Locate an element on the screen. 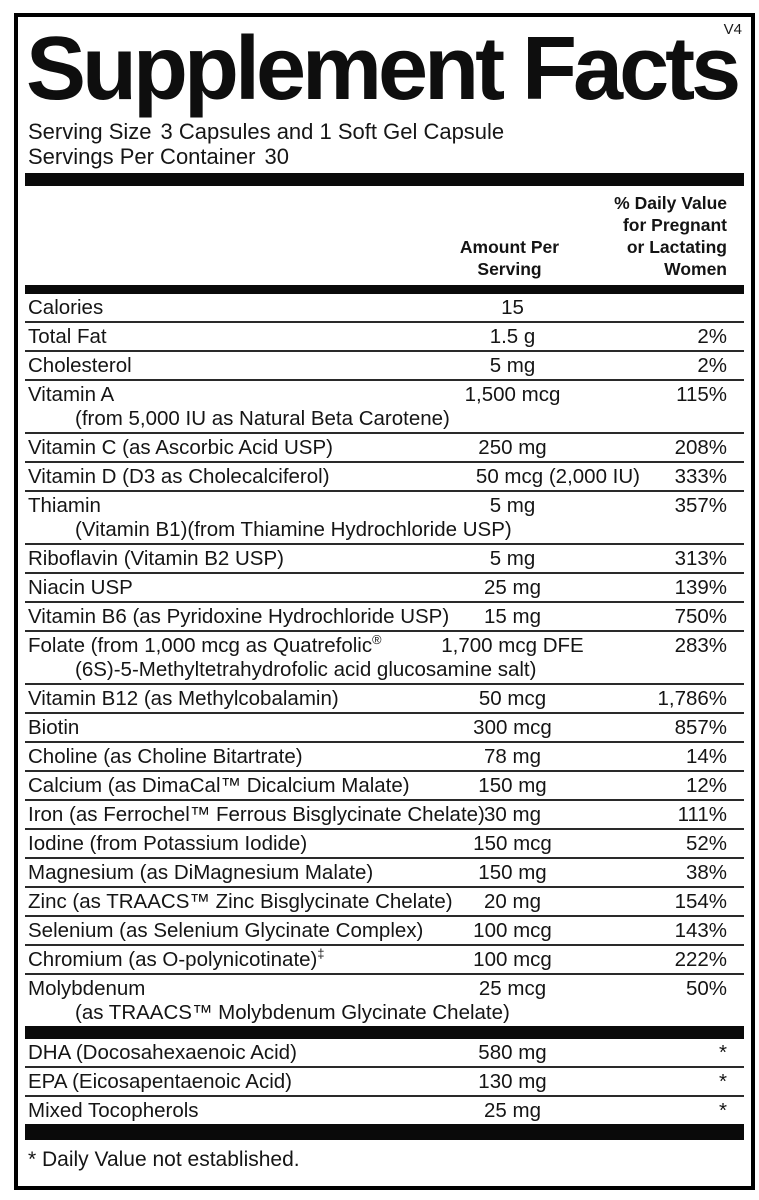 The height and width of the screenshot is (1200, 759). nutrient-daily-value: 139% is located at coordinates (700, 587).